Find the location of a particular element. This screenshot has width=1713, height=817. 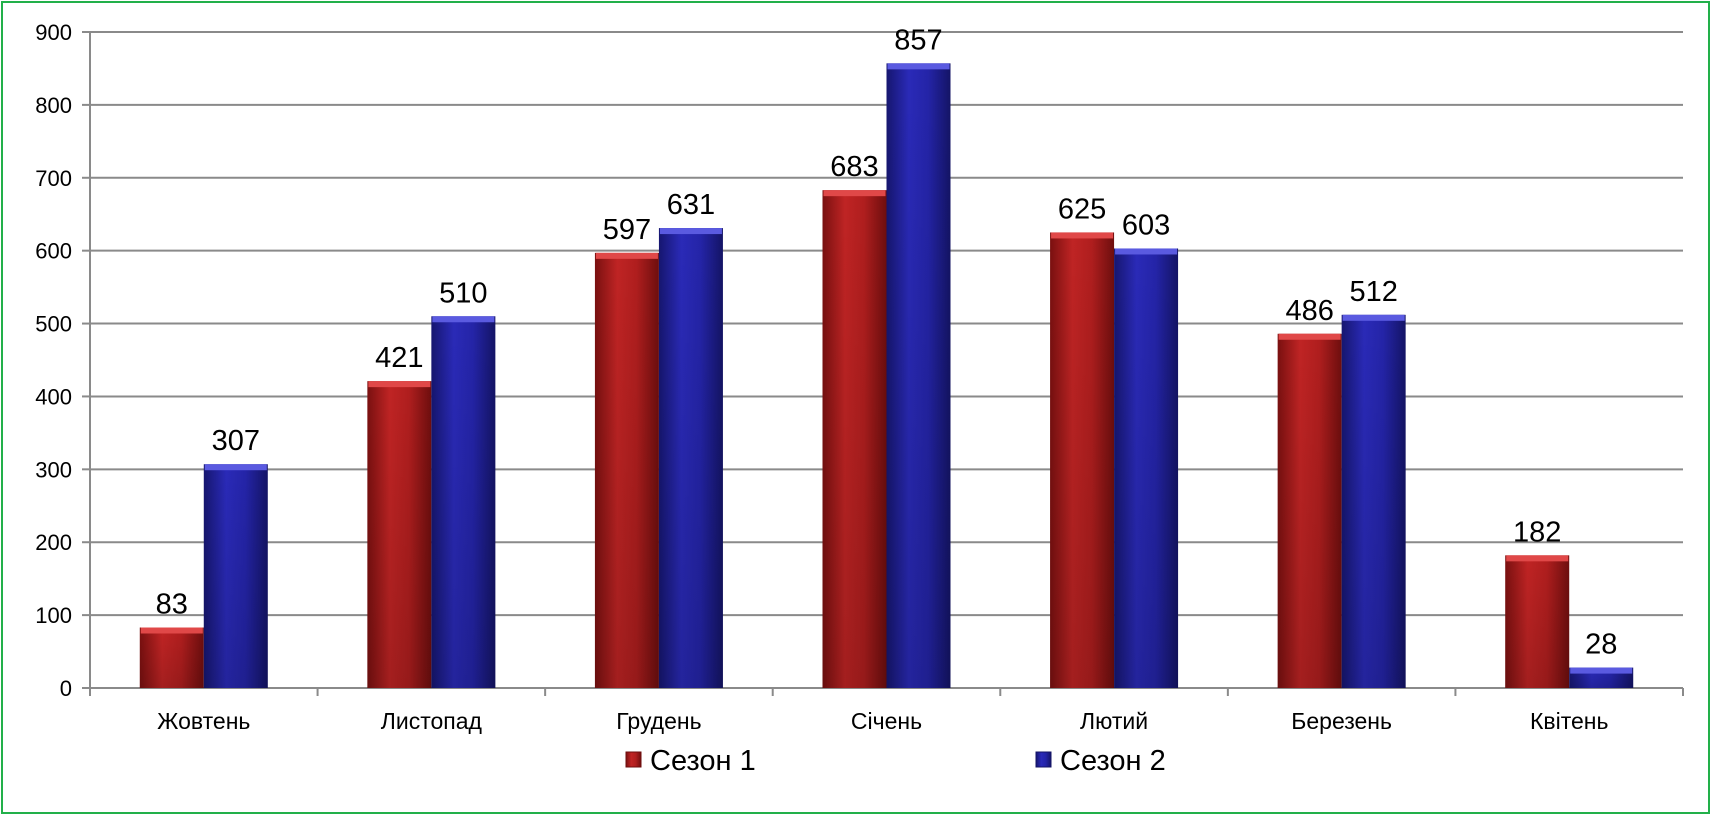

x-tick-label: Листопад is located at coordinates (432, 721).